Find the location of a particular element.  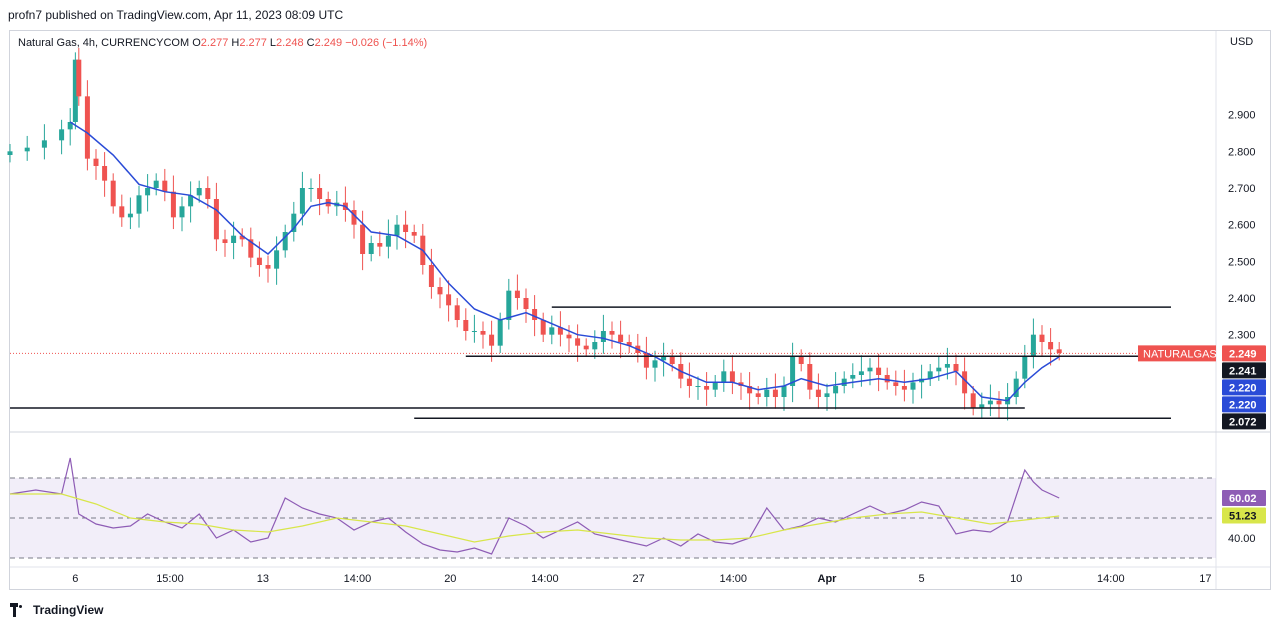

legend-high-label: H is located at coordinates (235, 43).